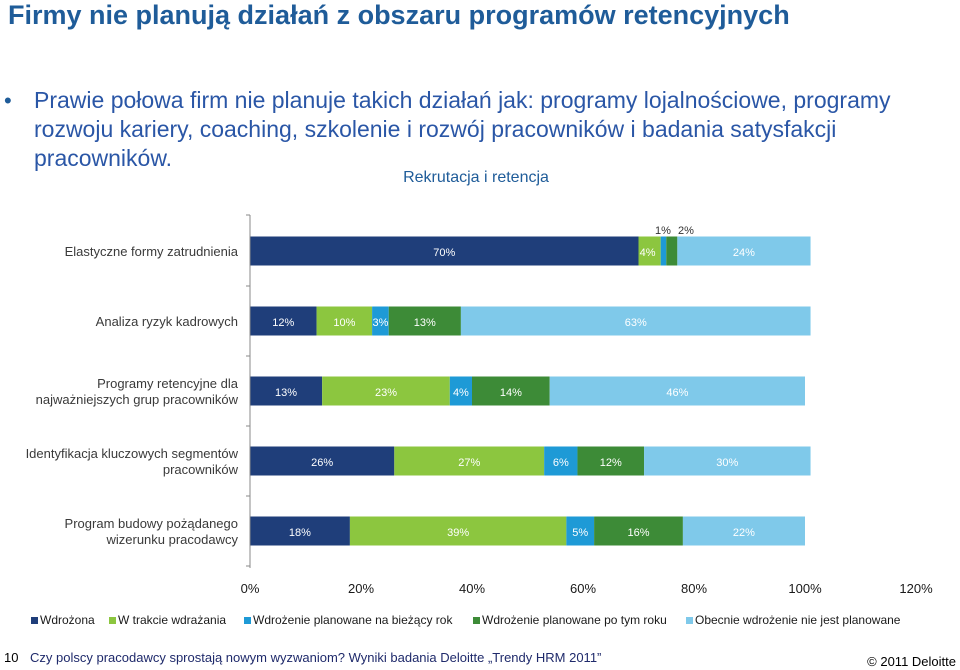 Image resolution: width=960 pixels, height=670 pixels. What do you see at coordinates (201, 469) in the screenshot?
I see `category-label-line: pracowników` at bounding box center [201, 469].